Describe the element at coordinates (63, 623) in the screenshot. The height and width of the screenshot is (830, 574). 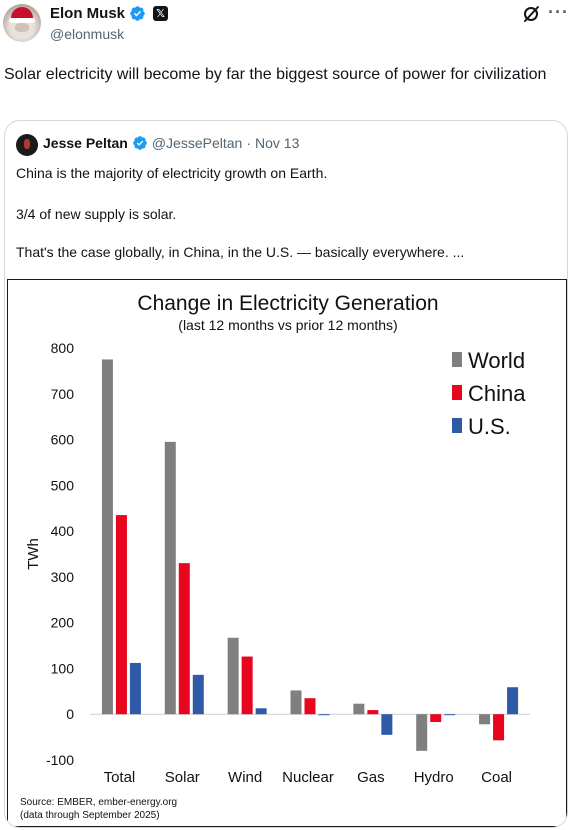
I see `y-tick-label: 200` at that location.